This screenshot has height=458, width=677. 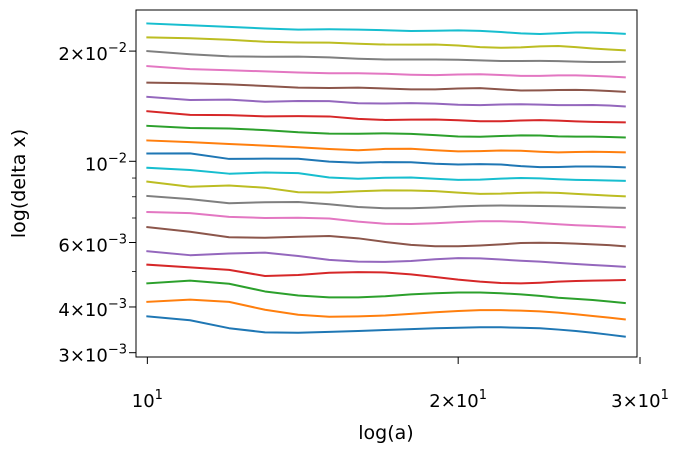 I want to click on y-axis-label: log(delta x), so click(x=19, y=183).